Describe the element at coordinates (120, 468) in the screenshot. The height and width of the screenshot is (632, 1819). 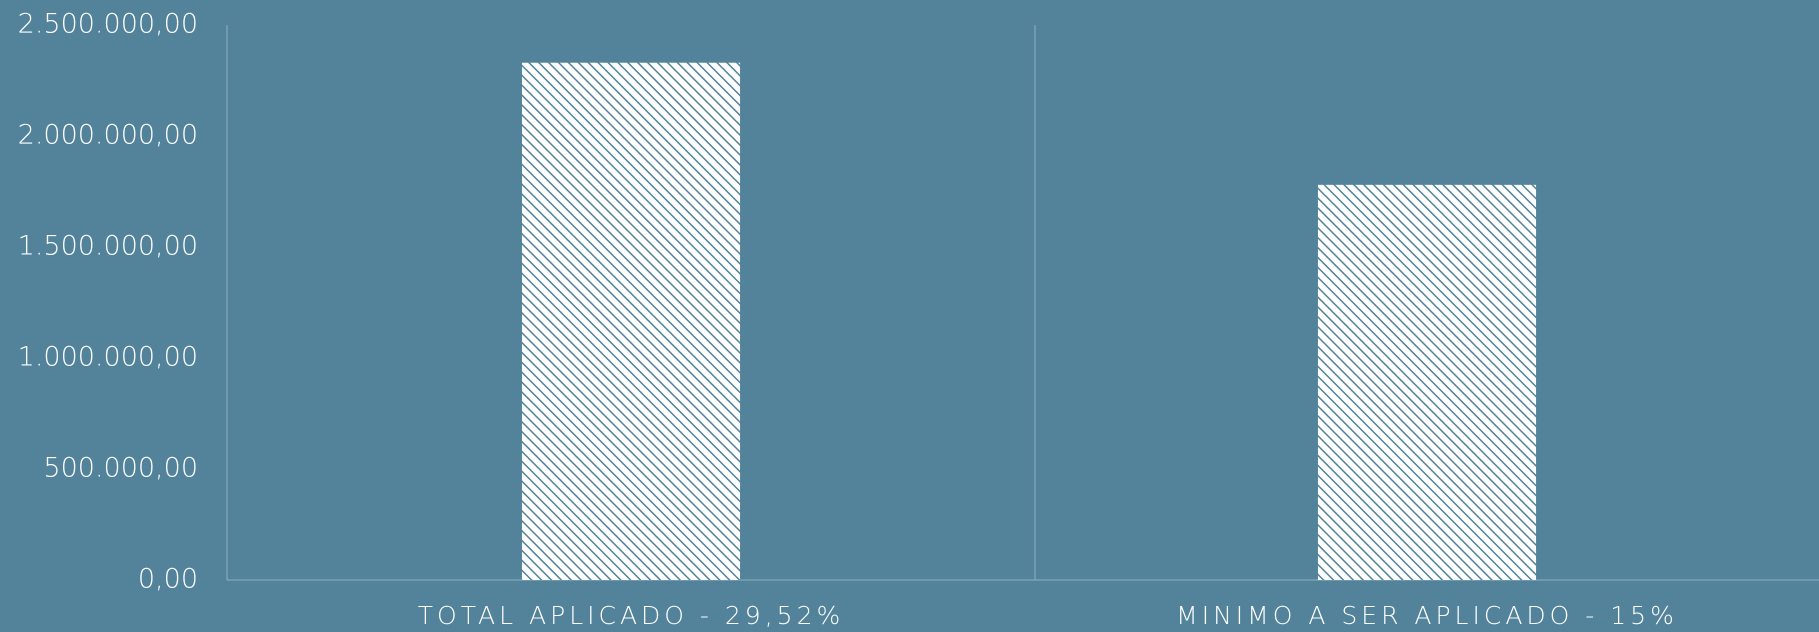
I see `y-tick-label: 500.000,00` at that location.